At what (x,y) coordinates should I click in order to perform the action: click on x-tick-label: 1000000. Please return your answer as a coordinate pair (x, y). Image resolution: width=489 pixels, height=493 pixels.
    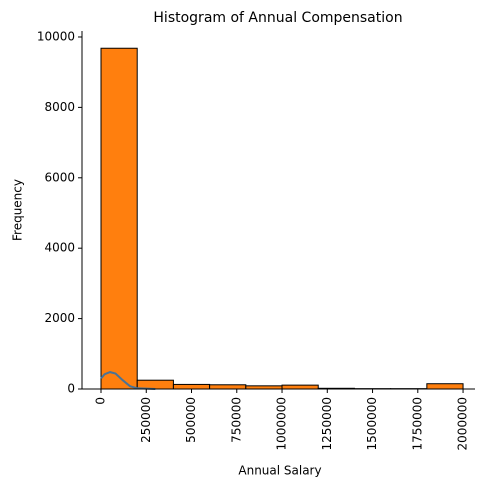
    Looking at the image, I should click on (282, 423).